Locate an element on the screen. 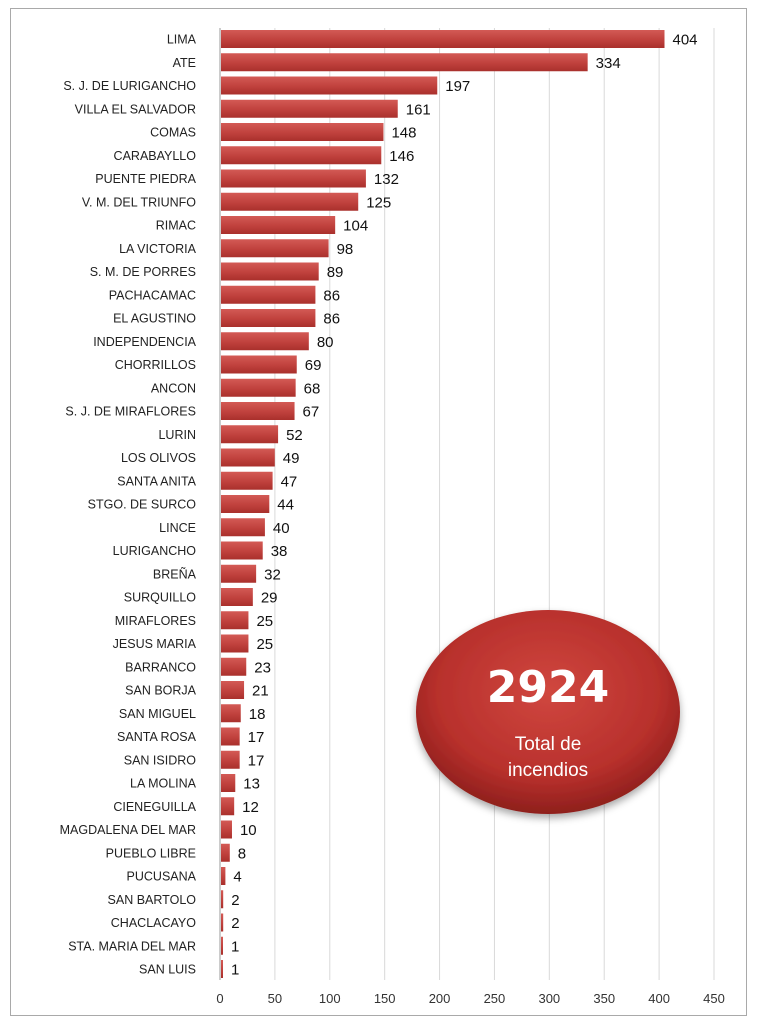  category-label: STA. MARIA DEL MAR is located at coordinates (132, 946).